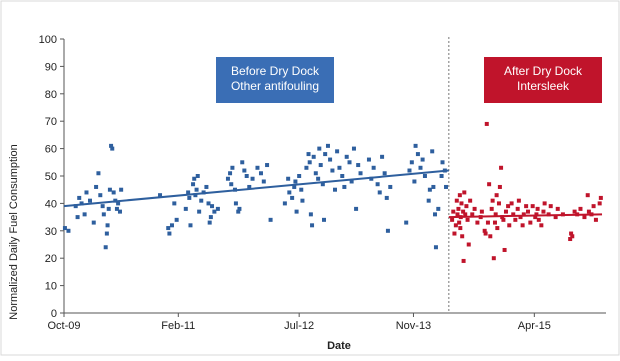 The height and width of the screenshot is (361, 620). Describe the element at coordinates (525, 216) in the screenshot. I see `trend-line-after` at that location.